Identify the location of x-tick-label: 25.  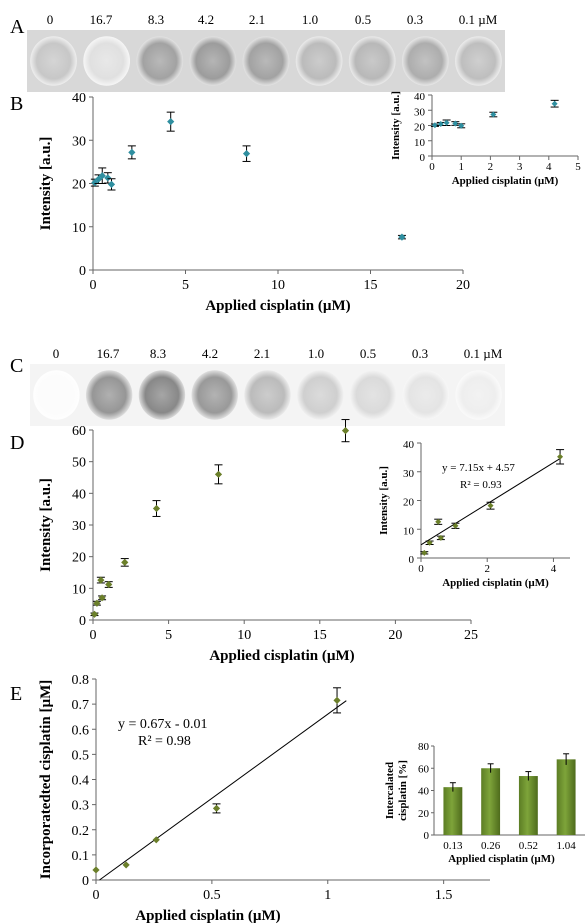
(471, 635).